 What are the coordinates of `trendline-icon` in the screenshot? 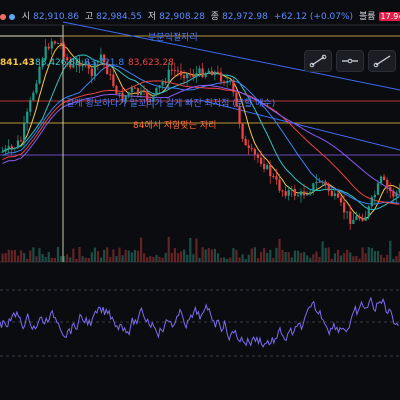 It's located at (318, 61).